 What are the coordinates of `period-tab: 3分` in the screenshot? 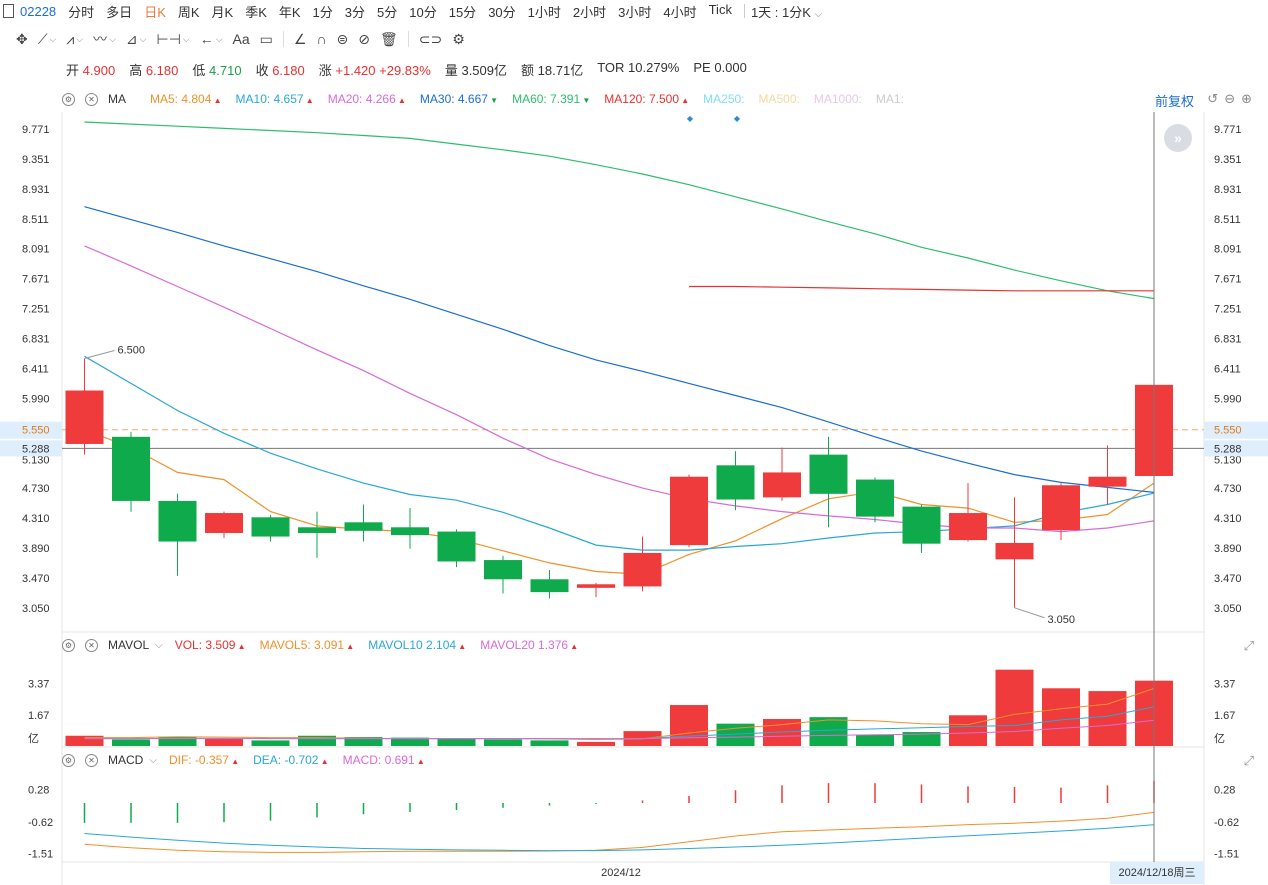 It's located at (355, 12).